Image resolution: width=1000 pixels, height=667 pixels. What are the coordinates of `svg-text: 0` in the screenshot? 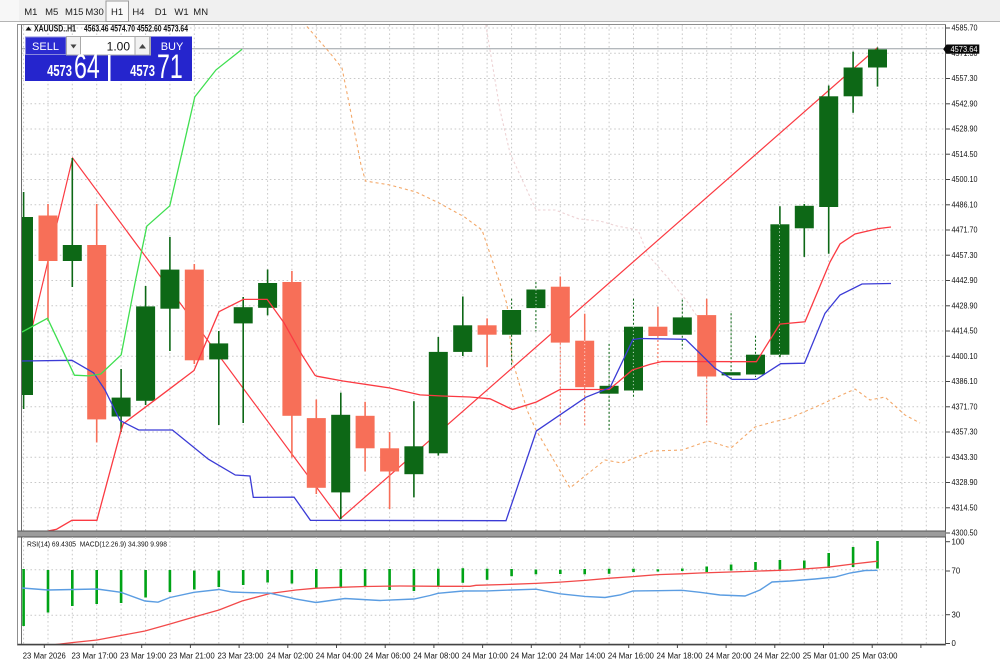 It's located at (954, 643).